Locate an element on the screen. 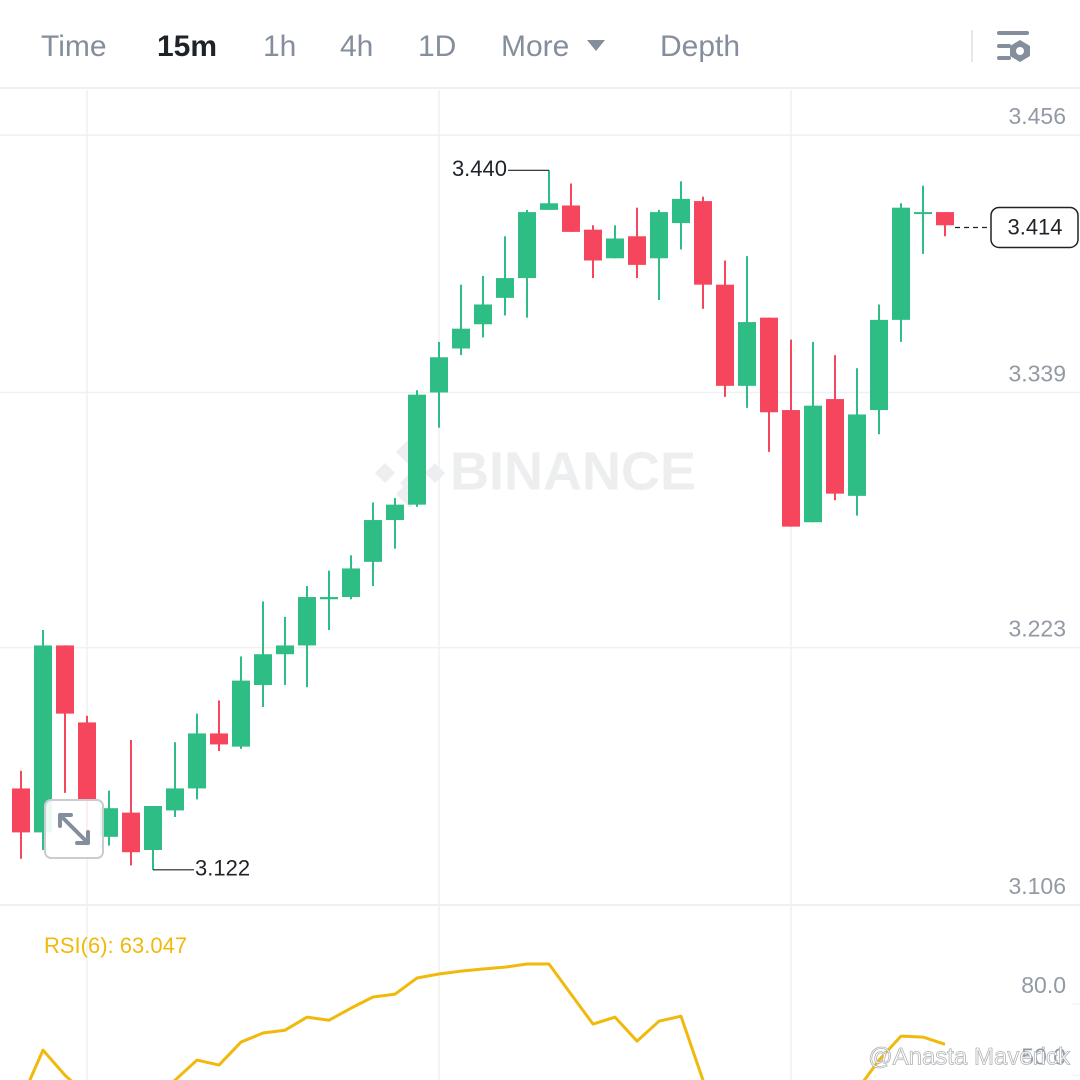 The width and height of the screenshot is (1080, 1080). y-tick-label: 3.223 is located at coordinates (1037, 629).